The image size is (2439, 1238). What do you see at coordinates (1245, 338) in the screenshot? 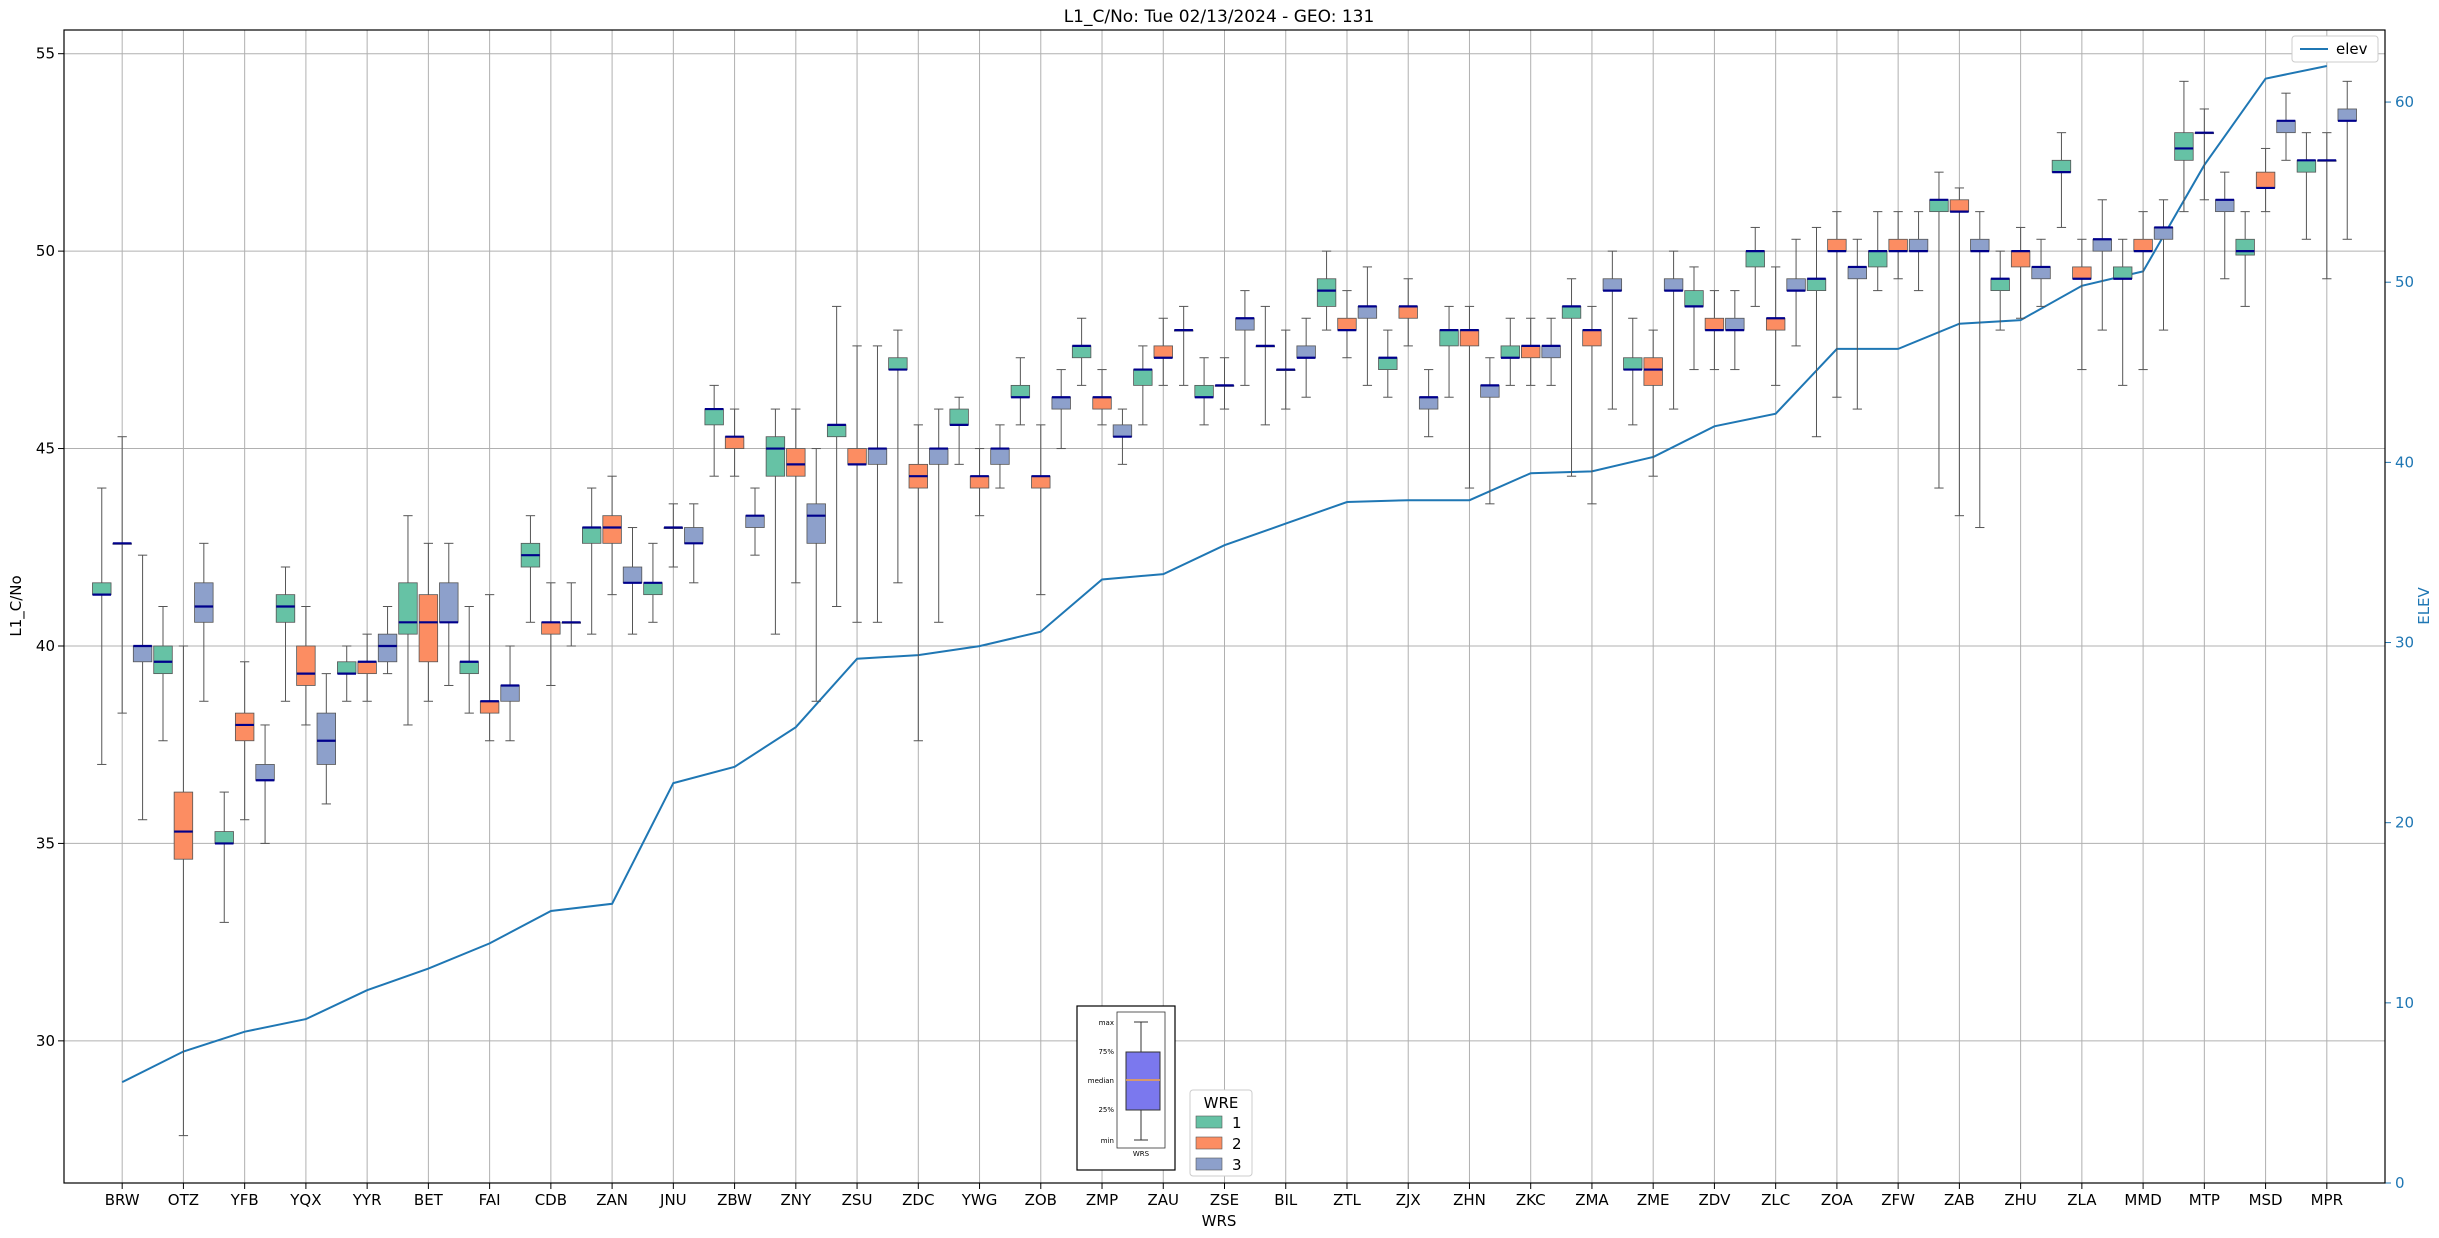
I see `box-ZSE-wre3` at bounding box center [1245, 338].